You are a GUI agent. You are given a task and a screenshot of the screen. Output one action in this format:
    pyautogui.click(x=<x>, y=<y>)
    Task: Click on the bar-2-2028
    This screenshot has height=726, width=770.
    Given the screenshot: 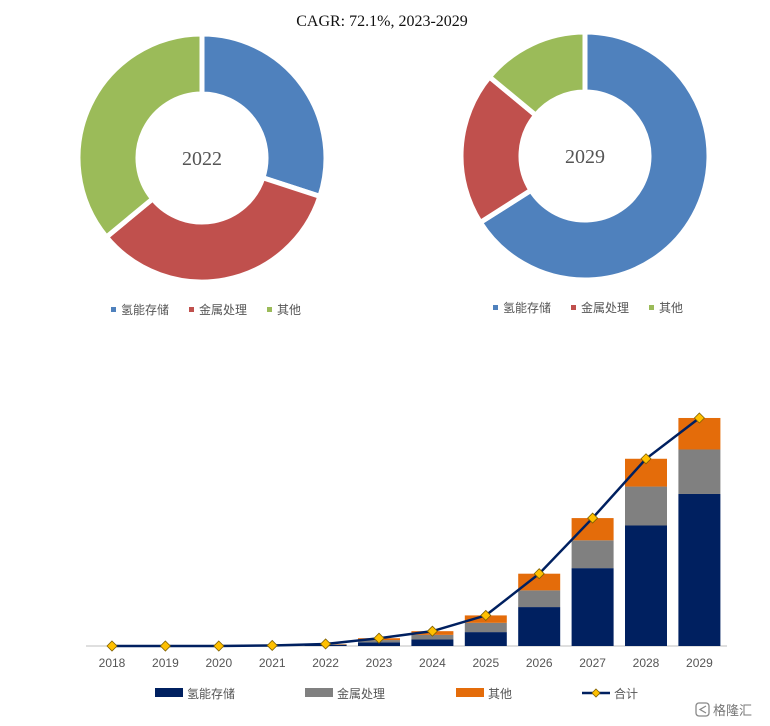 What is the action you would take?
    pyautogui.click(x=646, y=506)
    